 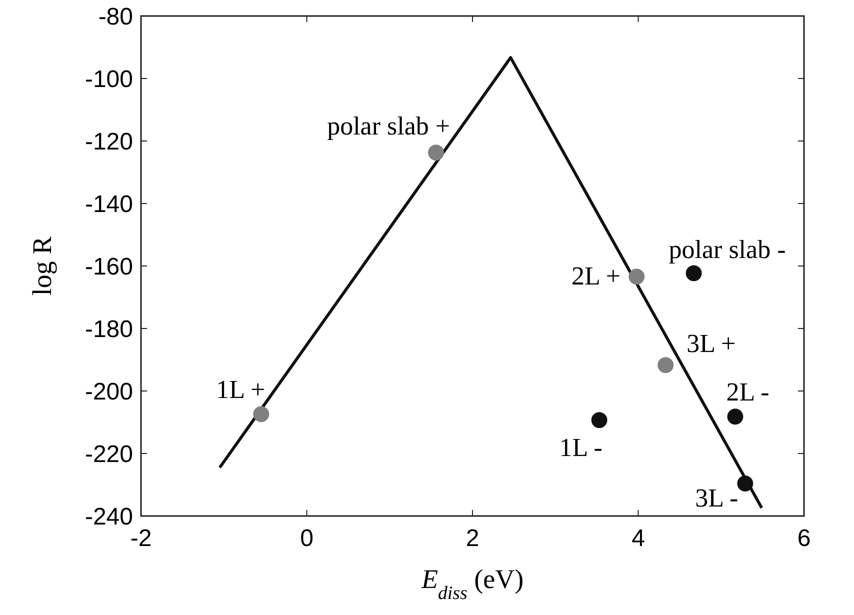 What do you see at coordinates (241, 389) in the screenshot?
I see `annotation: 1L +` at bounding box center [241, 389].